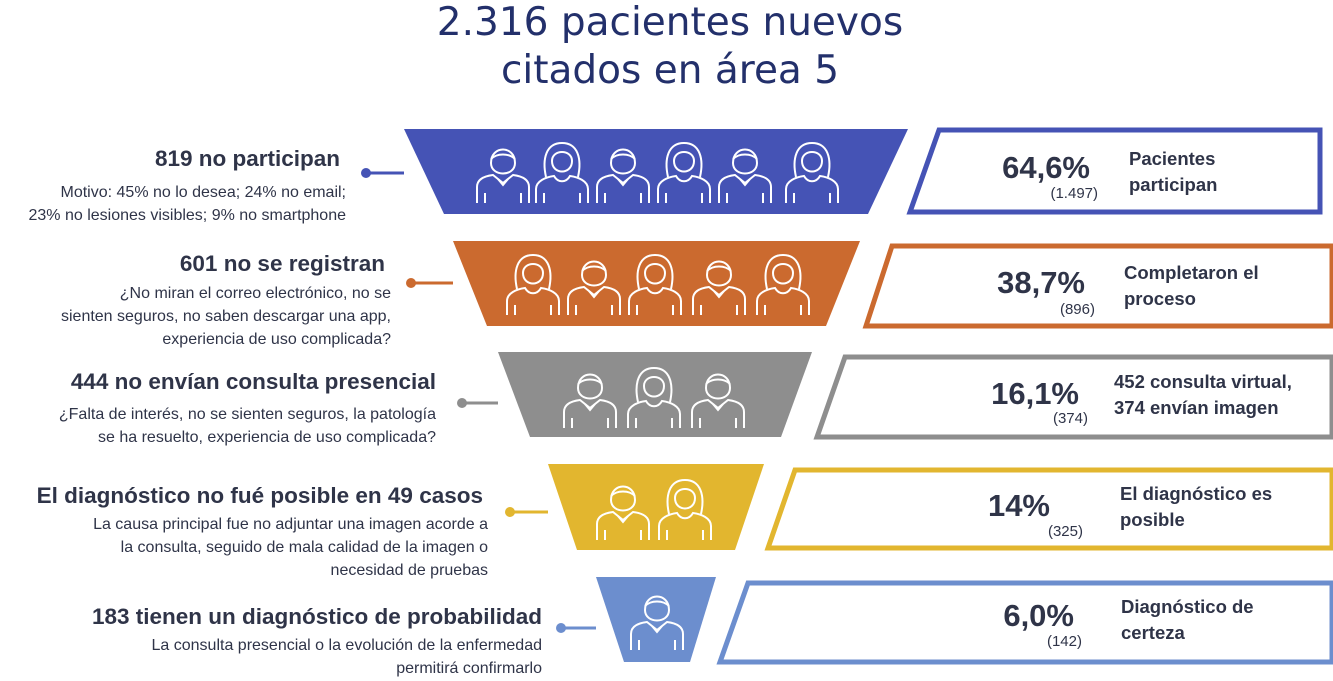 The image size is (1333, 681). I want to click on box-label-line: participan, so click(1173, 184).